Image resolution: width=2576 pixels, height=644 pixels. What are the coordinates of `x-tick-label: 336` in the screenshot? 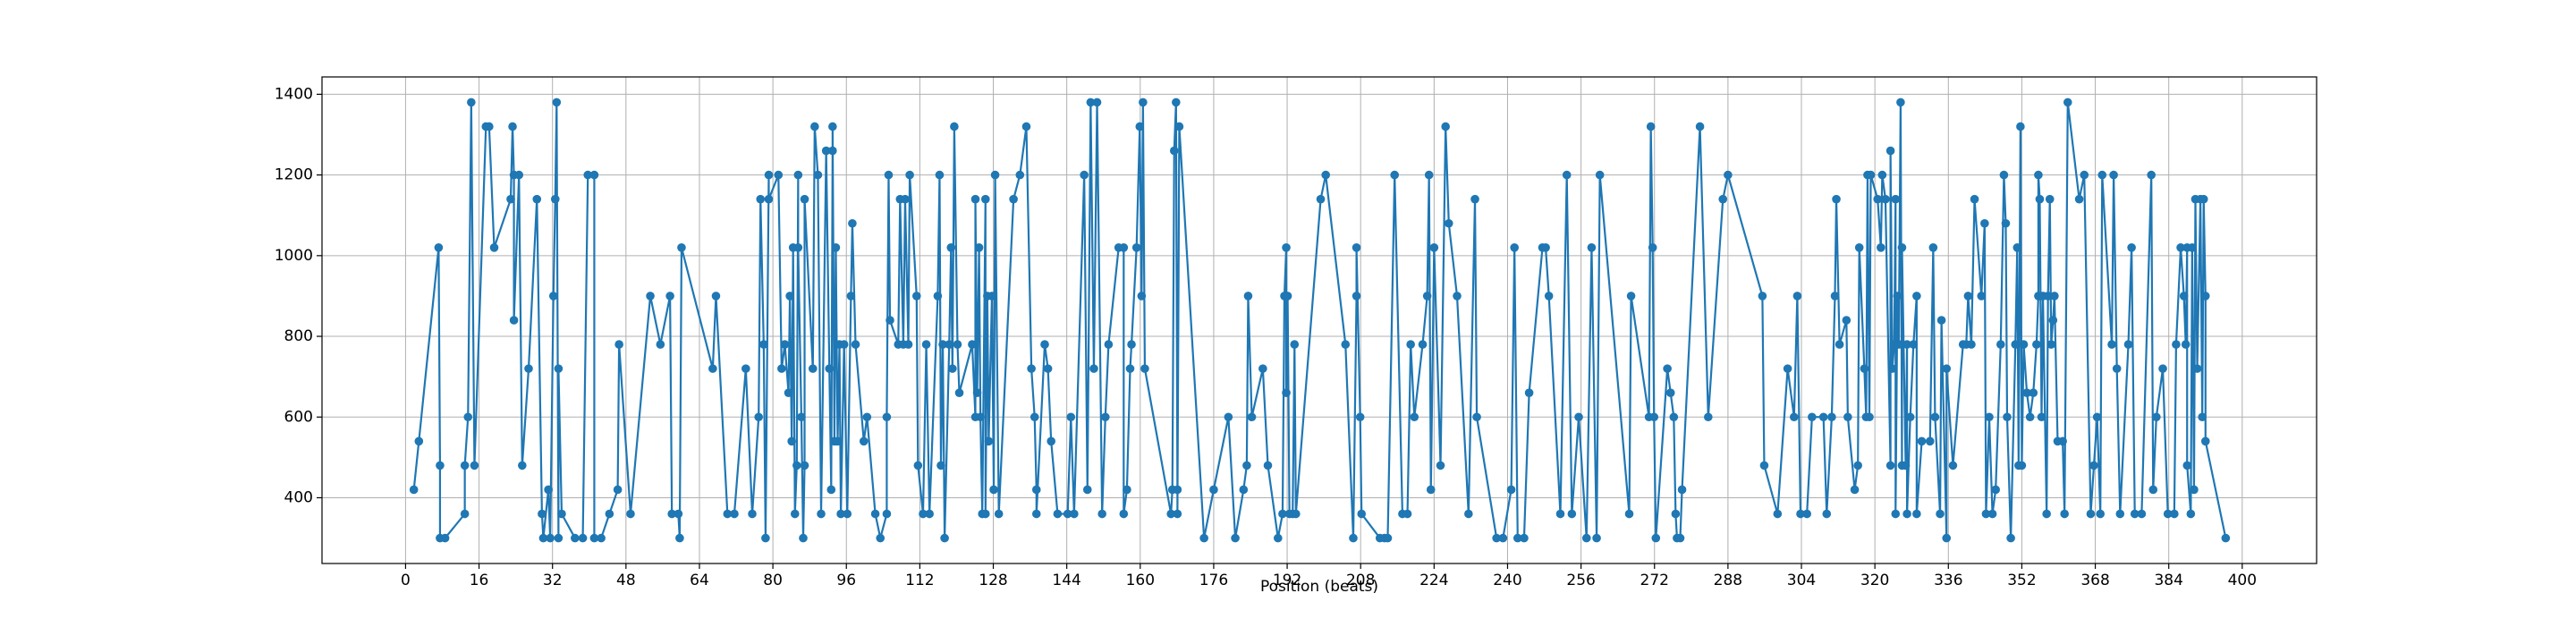 It's located at (1948, 580).